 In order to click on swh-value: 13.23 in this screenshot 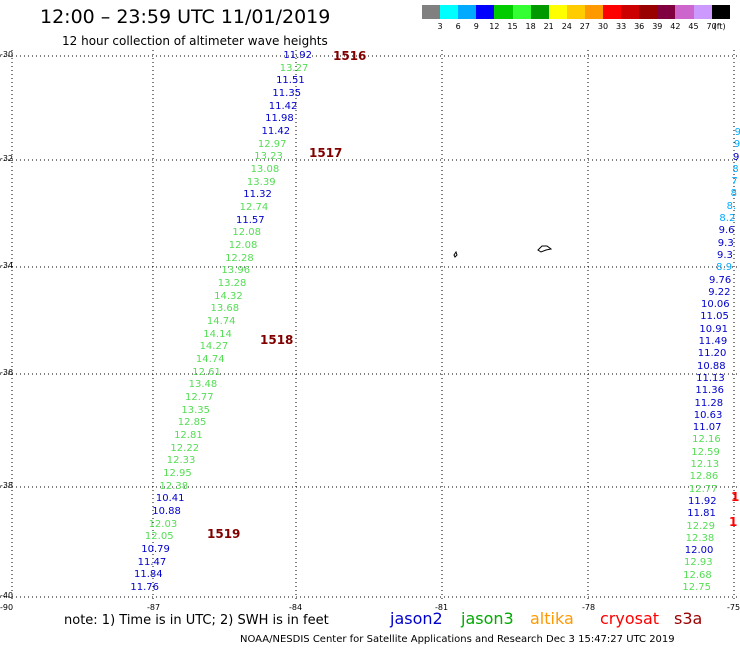, I will do `click(268, 157)`.